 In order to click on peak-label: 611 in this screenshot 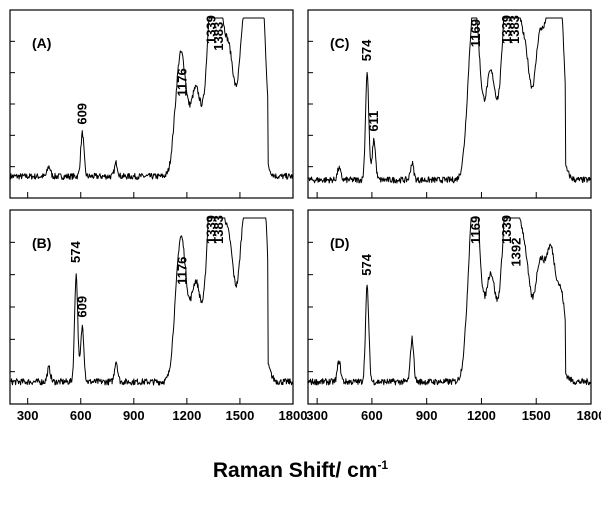, I will do `click(373, 121)`.